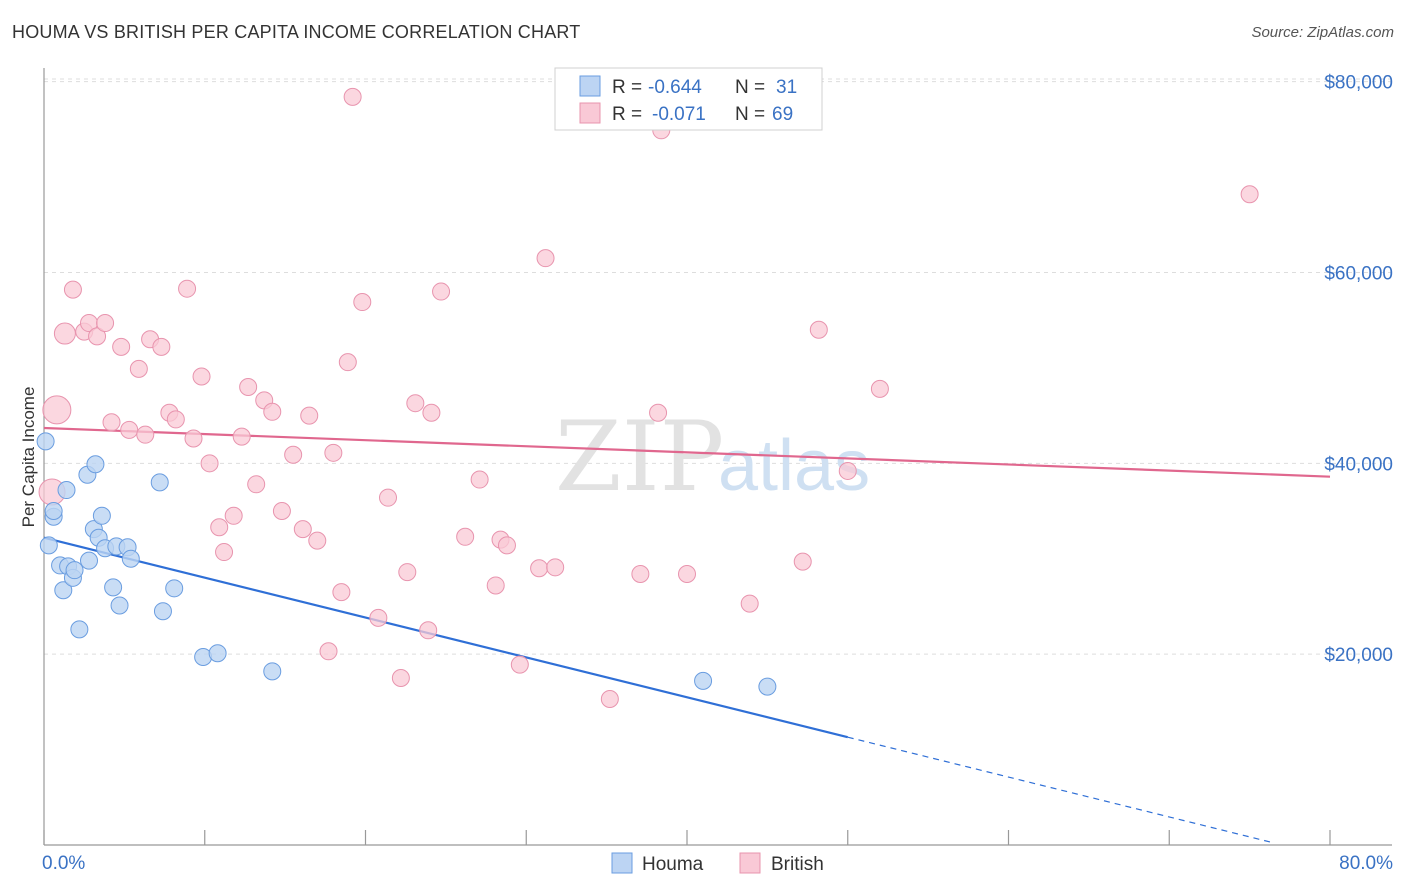 The width and height of the screenshot is (1406, 892). Describe the element at coordinates (446, 637) in the screenshot. I see `houma-trend-line` at that location.